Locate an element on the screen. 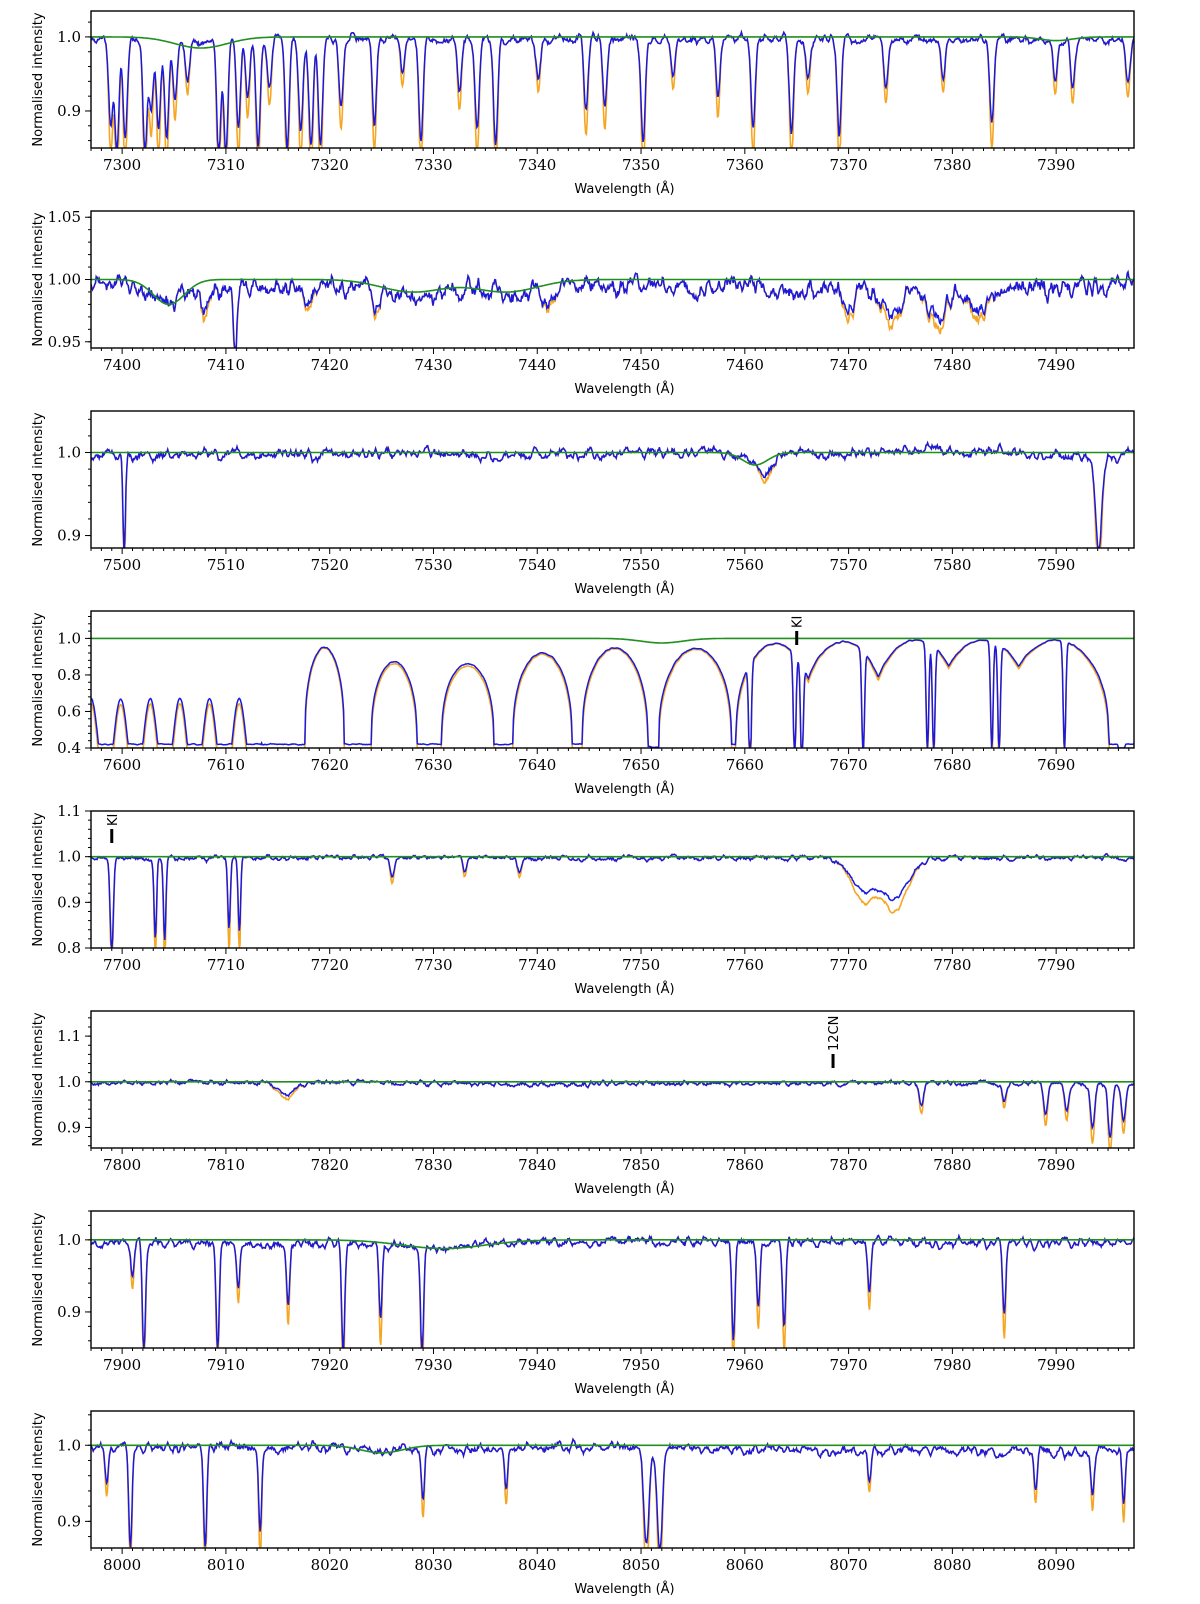 The image size is (1200, 1604). x-tick-label: 8090 is located at coordinates (1056, 1565).